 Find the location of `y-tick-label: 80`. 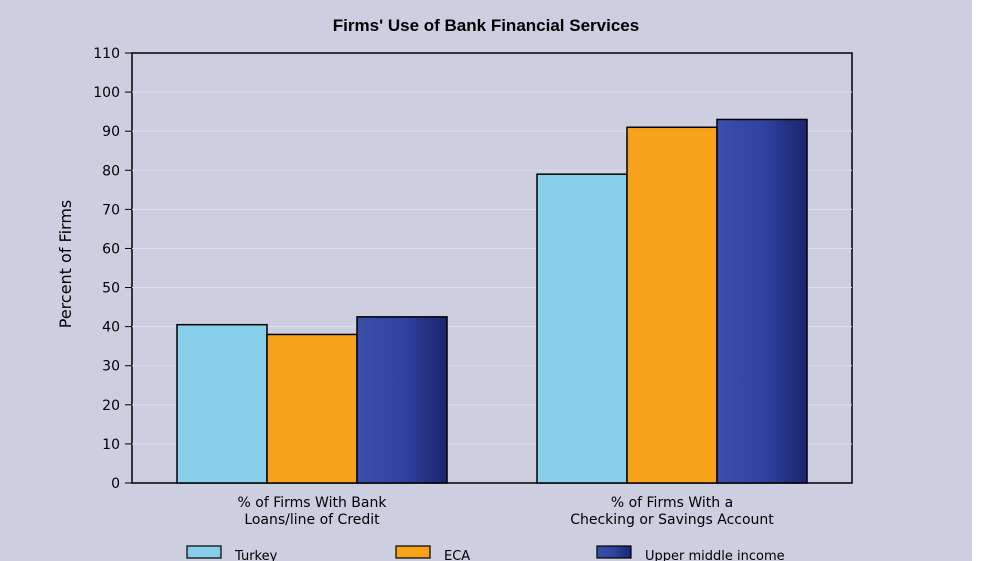

y-tick-label: 80 is located at coordinates (111, 171).